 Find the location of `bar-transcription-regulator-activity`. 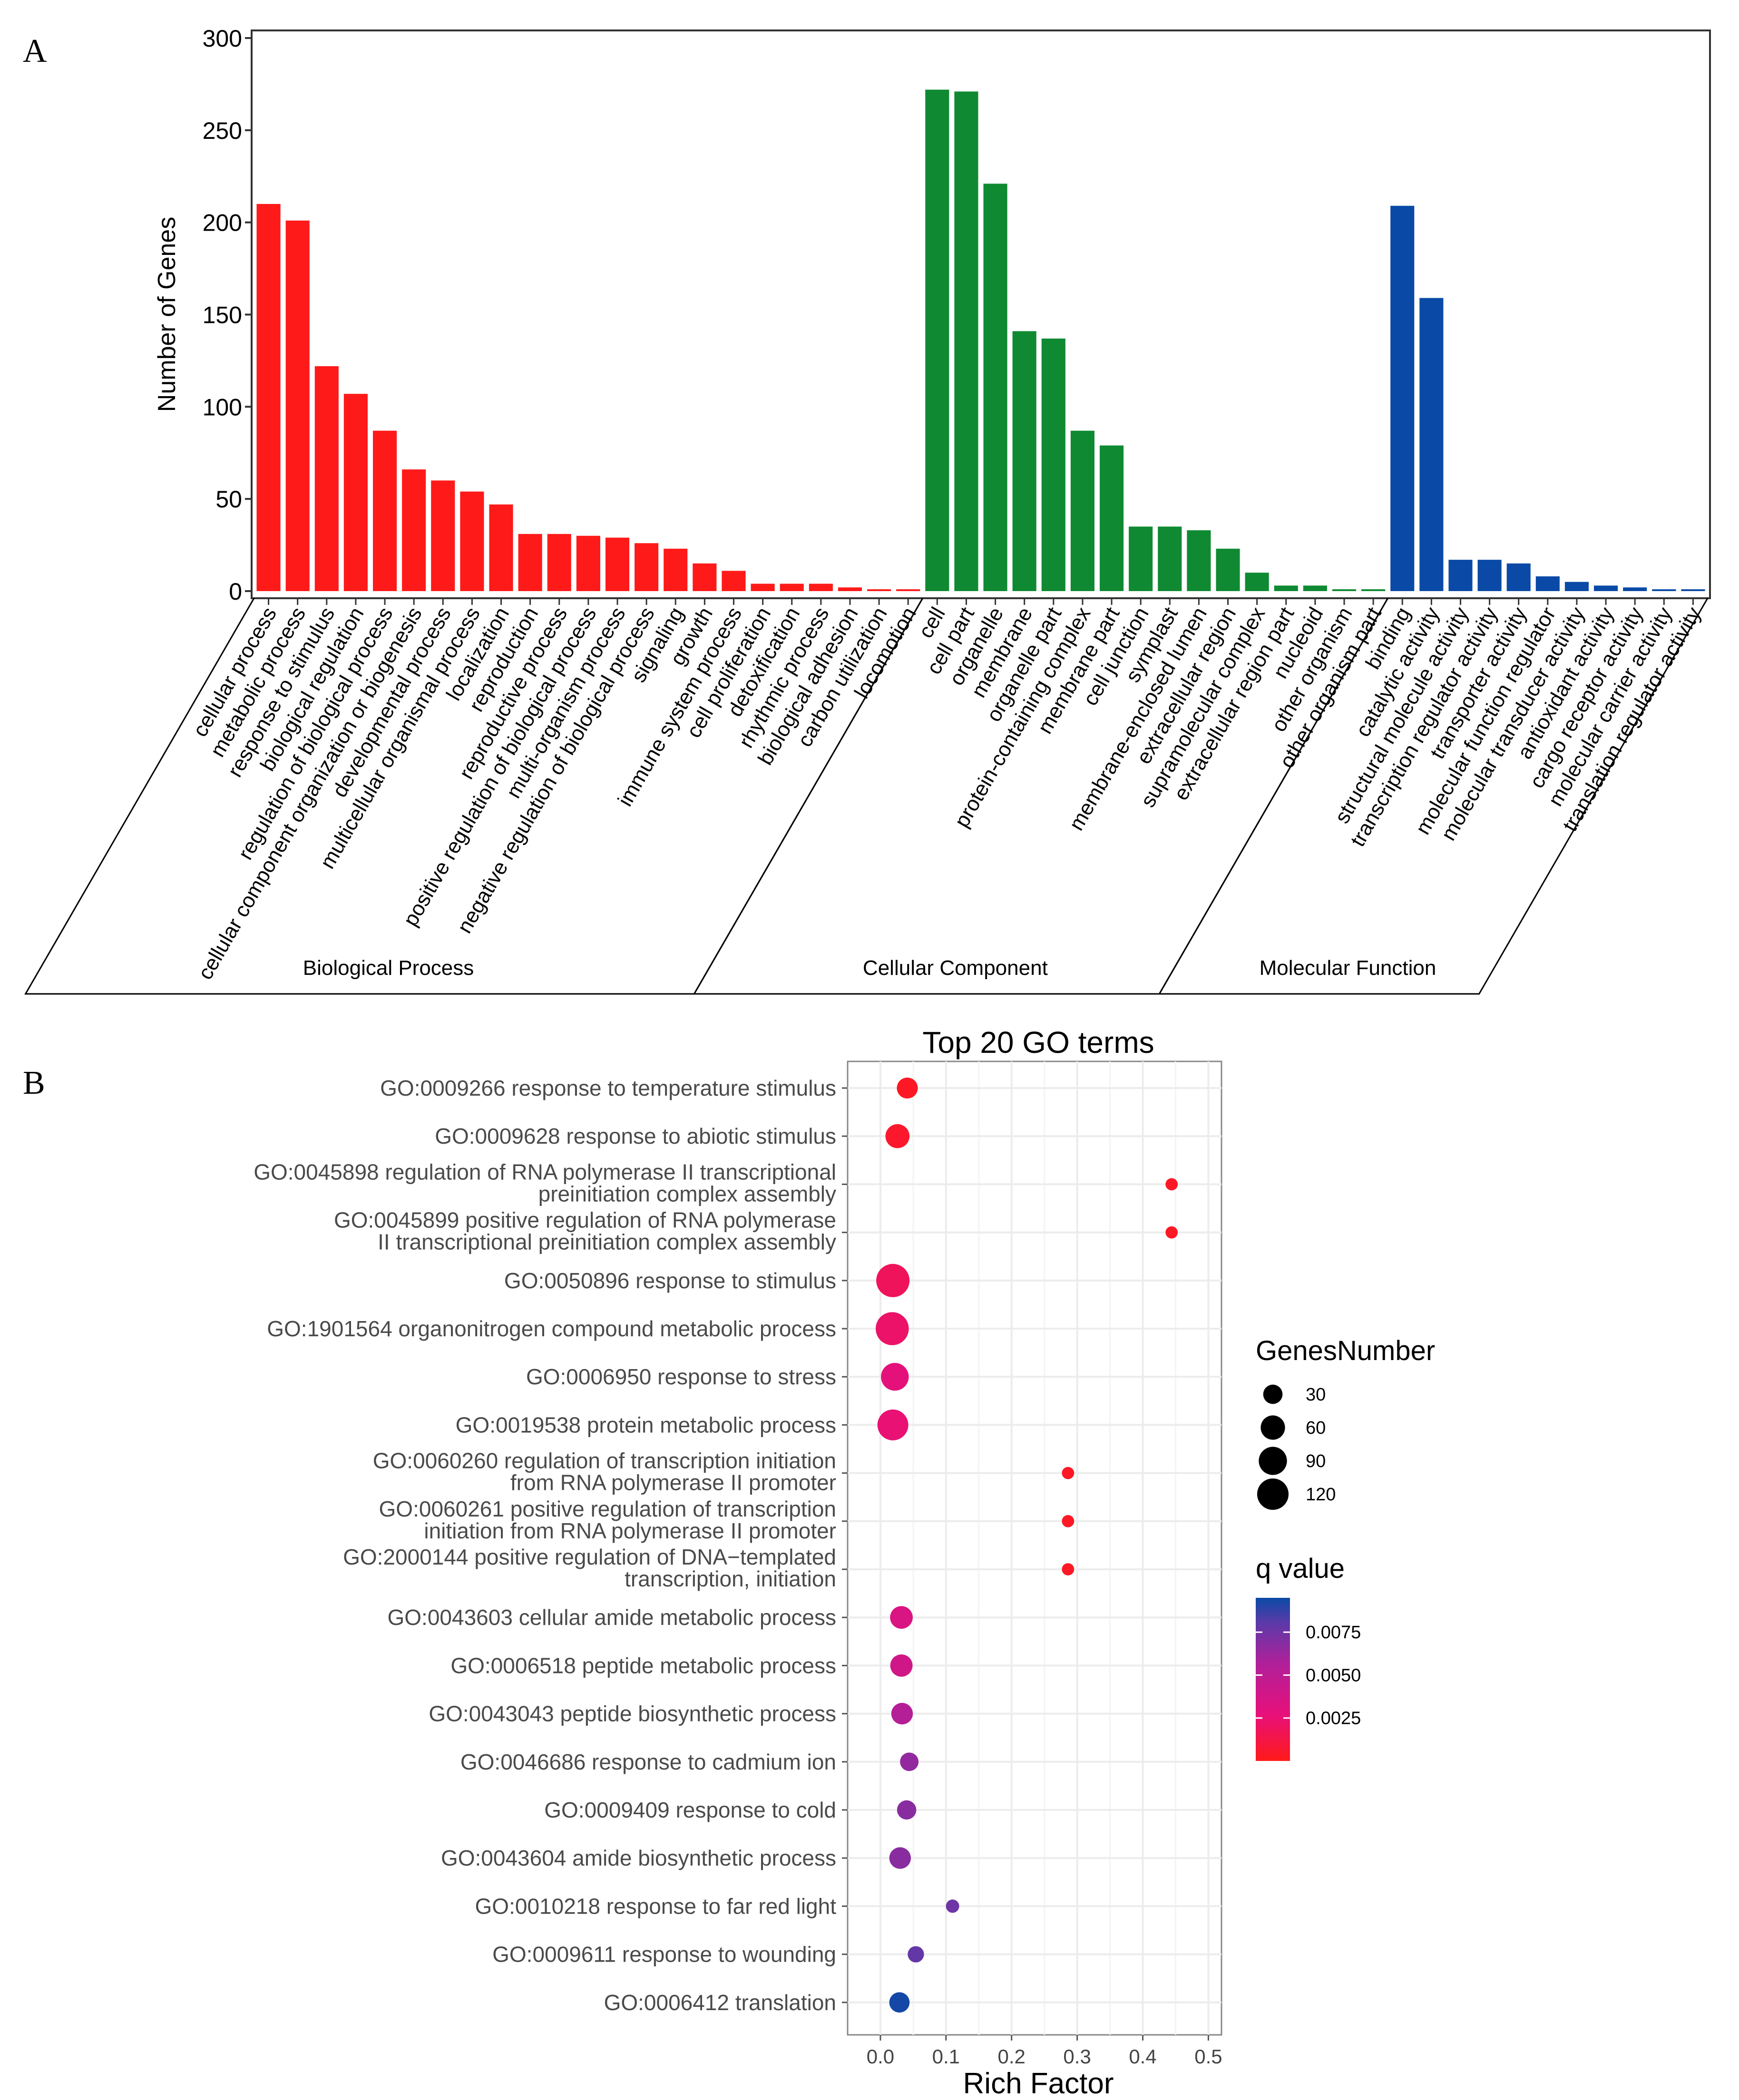

bar-transcription-regulator-activity is located at coordinates (1489, 575).